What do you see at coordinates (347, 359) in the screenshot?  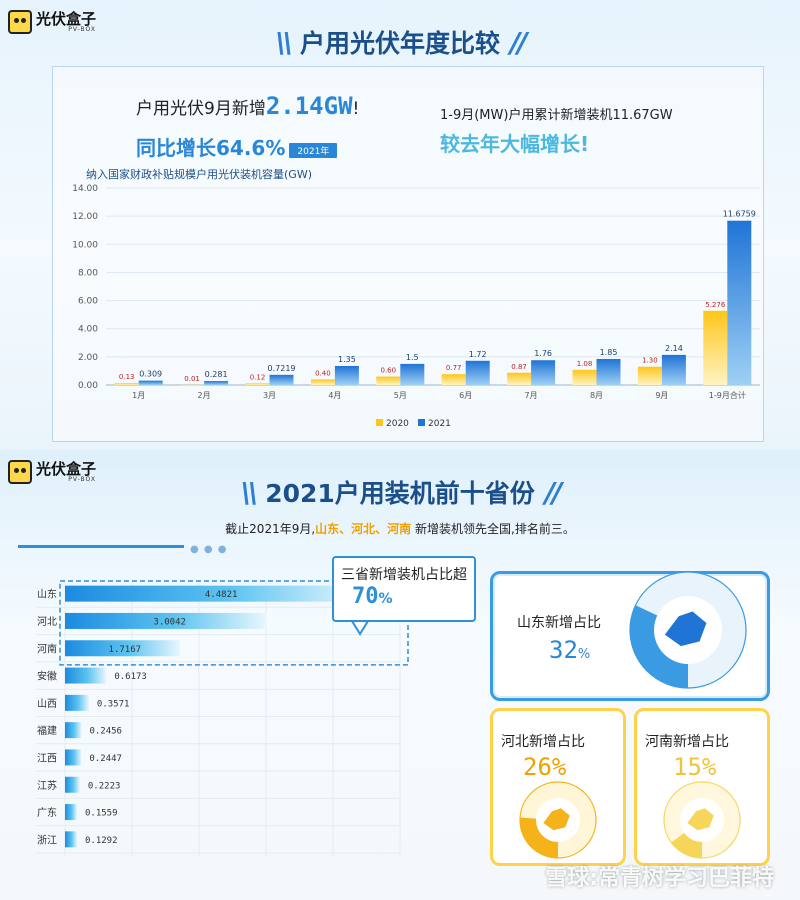 I see `data-label-2021: 1.35` at bounding box center [347, 359].